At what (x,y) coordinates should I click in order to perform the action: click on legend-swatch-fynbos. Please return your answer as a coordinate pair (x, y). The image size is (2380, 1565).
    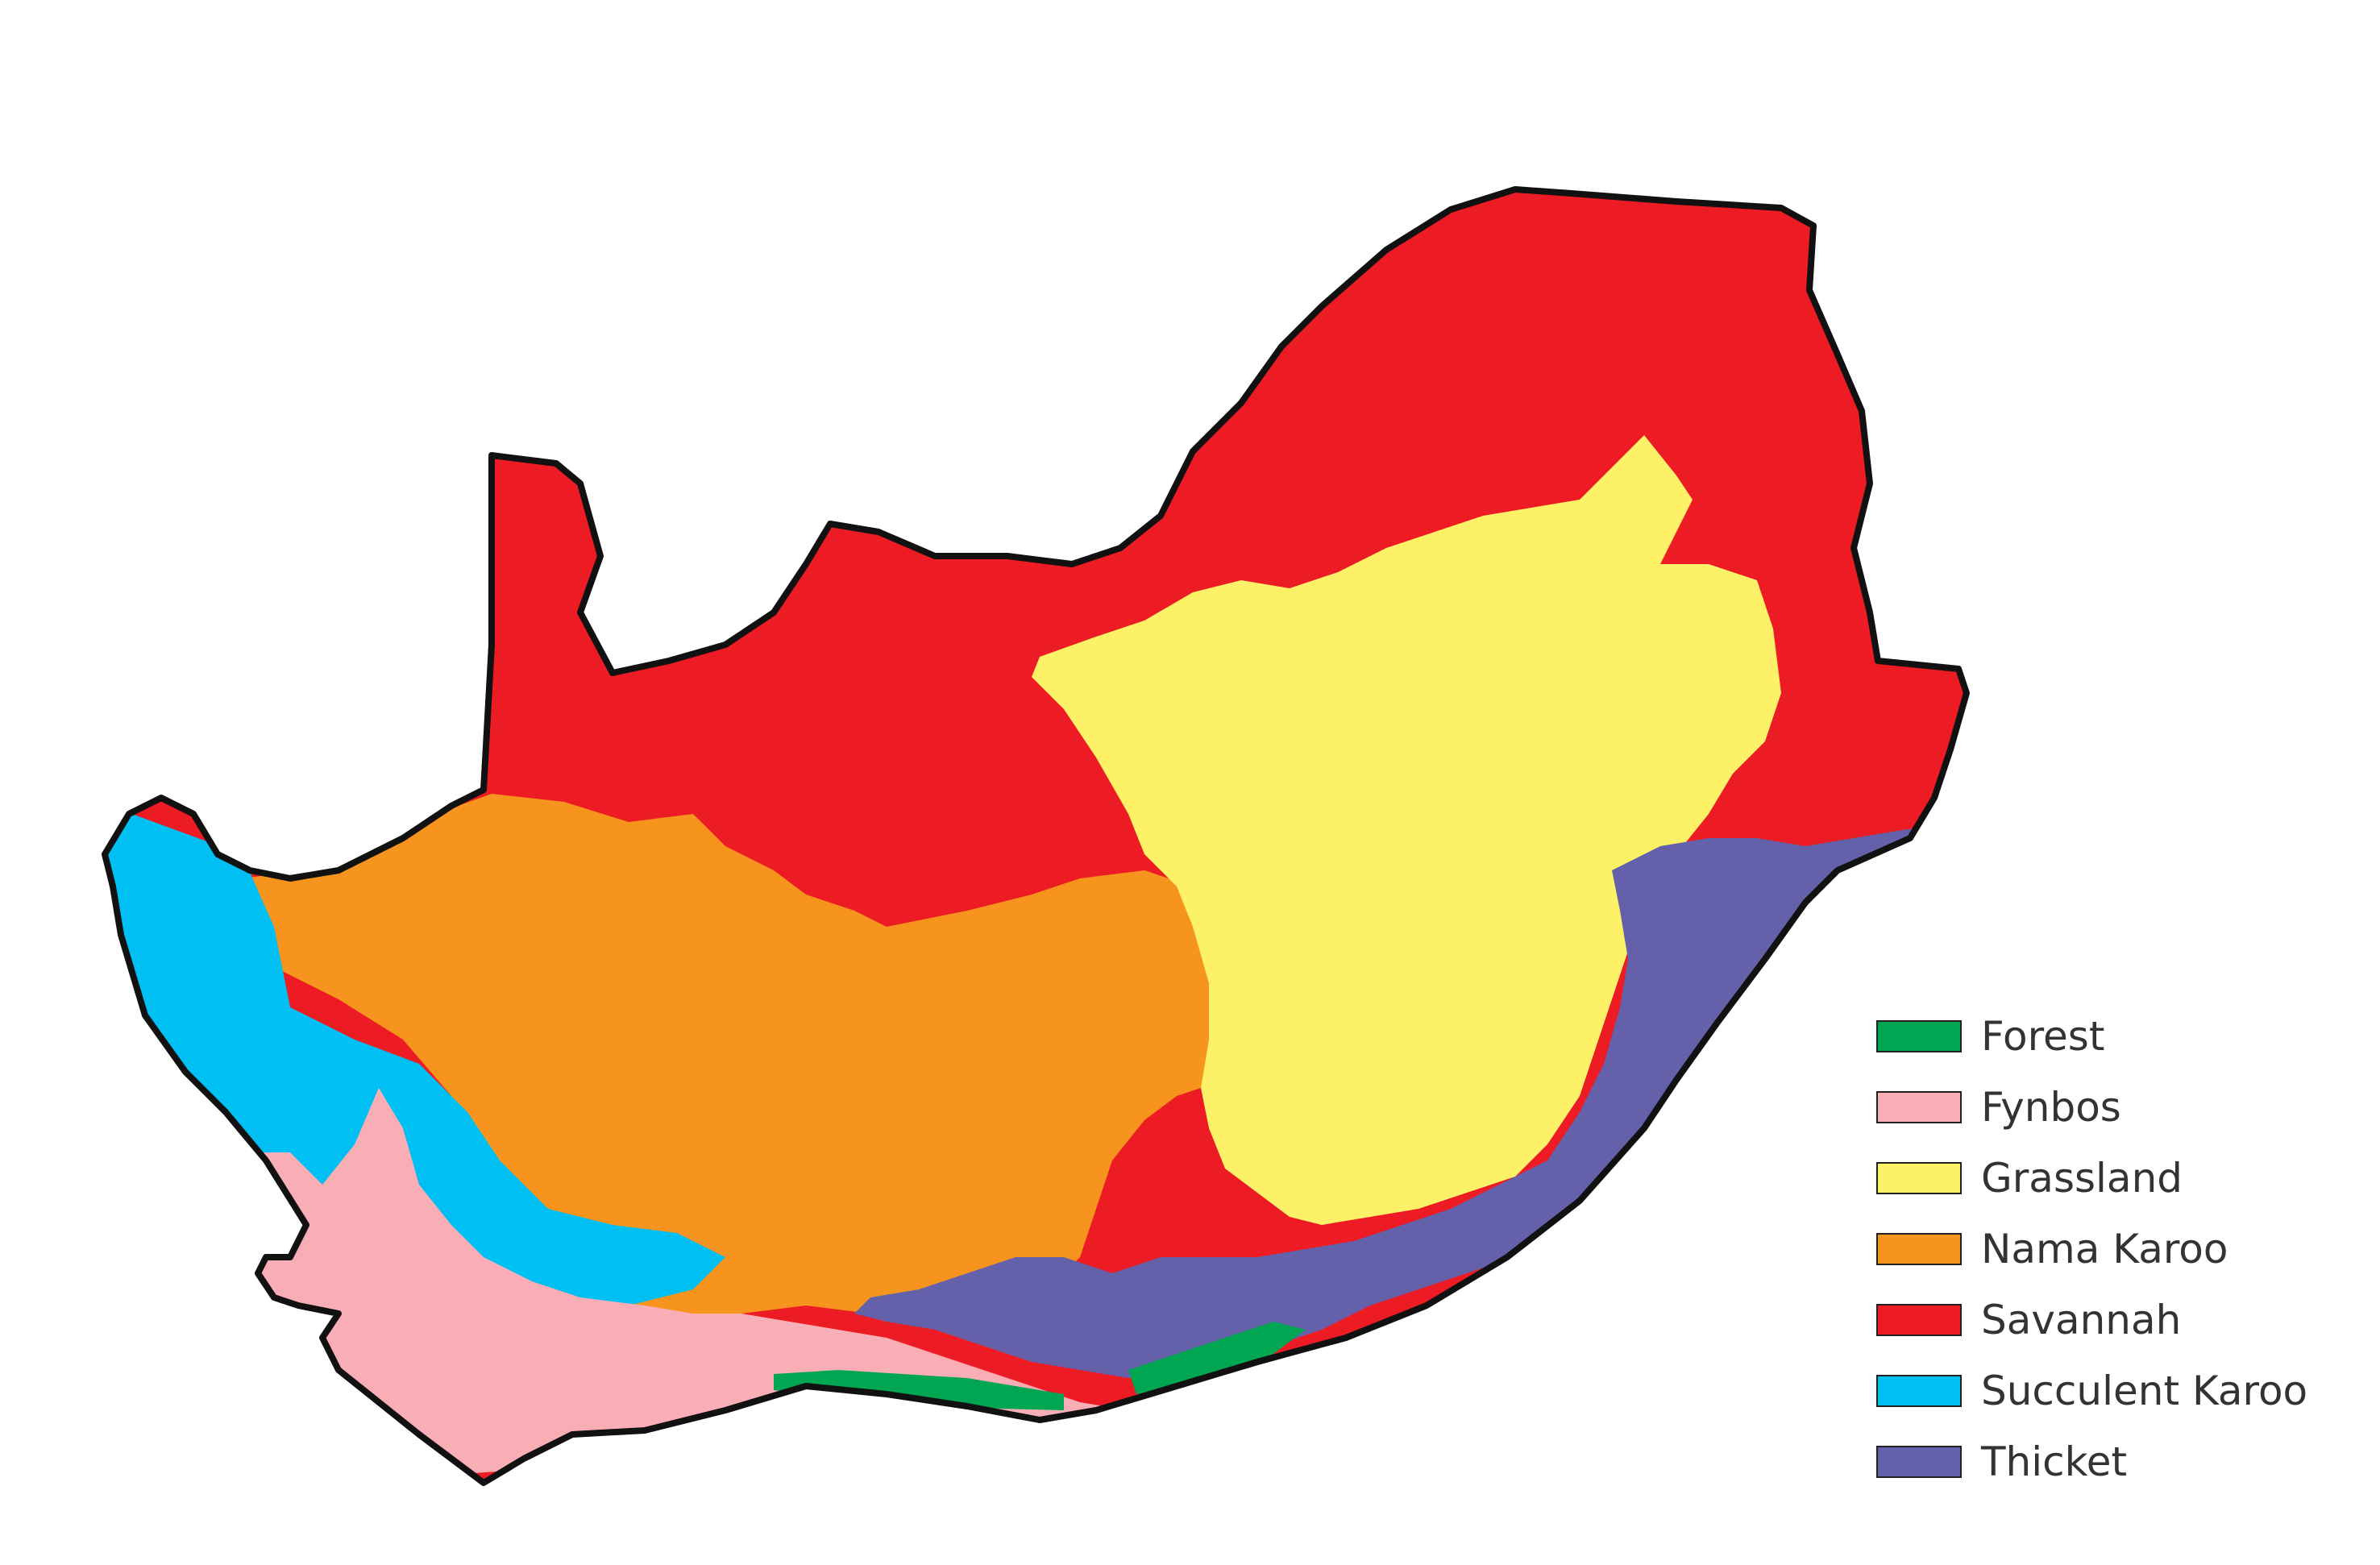
    Looking at the image, I should click on (1919, 1107).